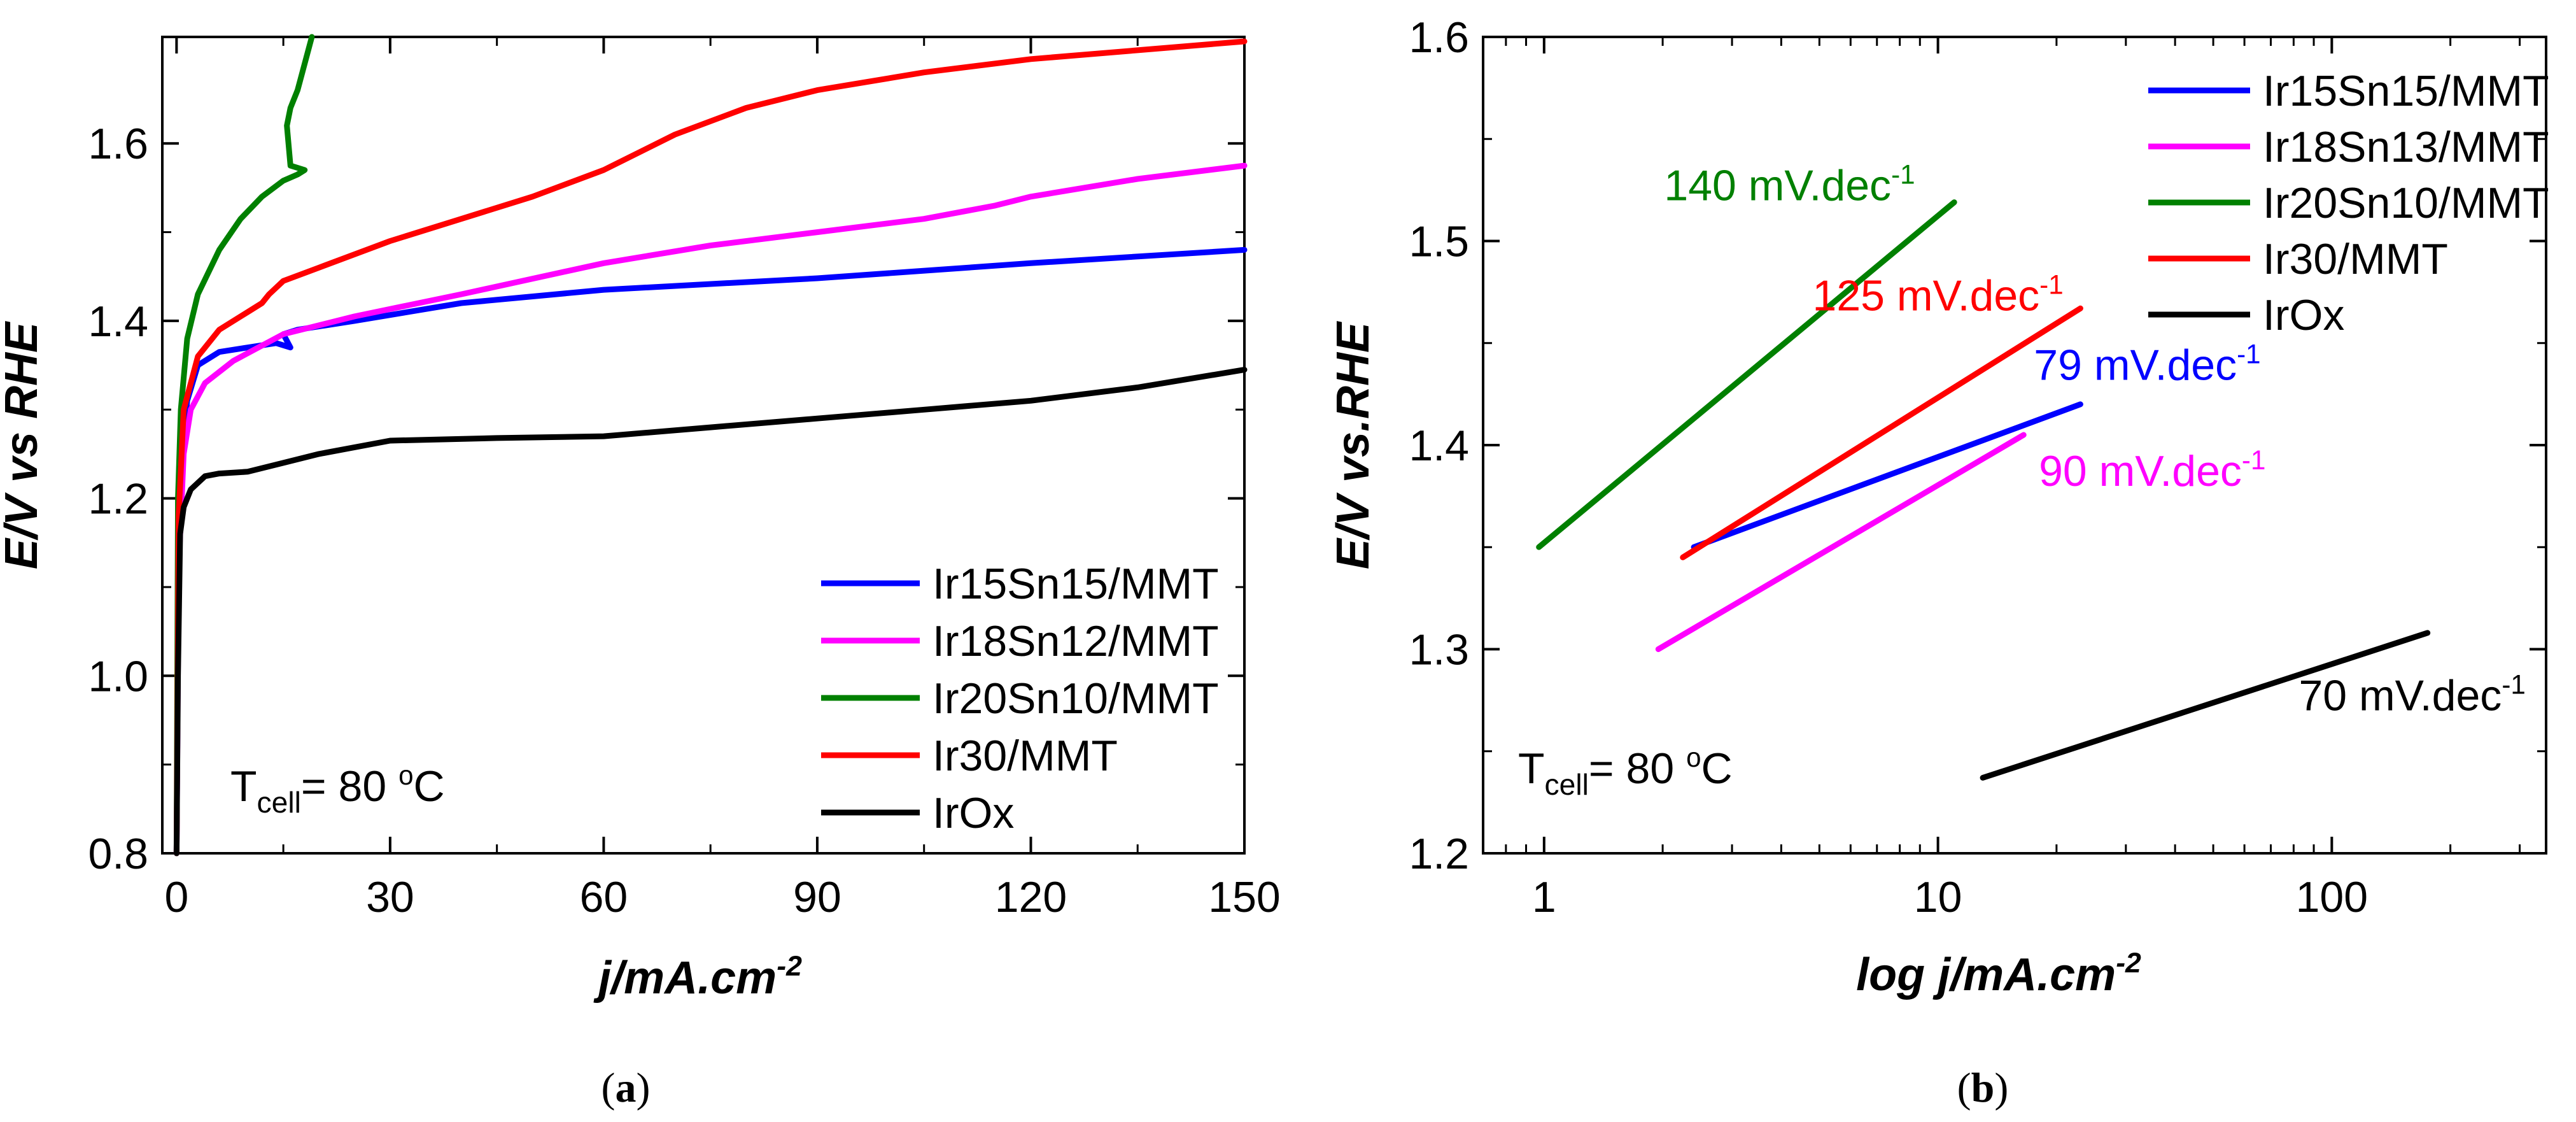 This screenshot has width=2576, height=1122. What do you see at coordinates (1887, 475) in the screenshot?
I see `series-line-ir15sn15-mmt` at bounding box center [1887, 475].